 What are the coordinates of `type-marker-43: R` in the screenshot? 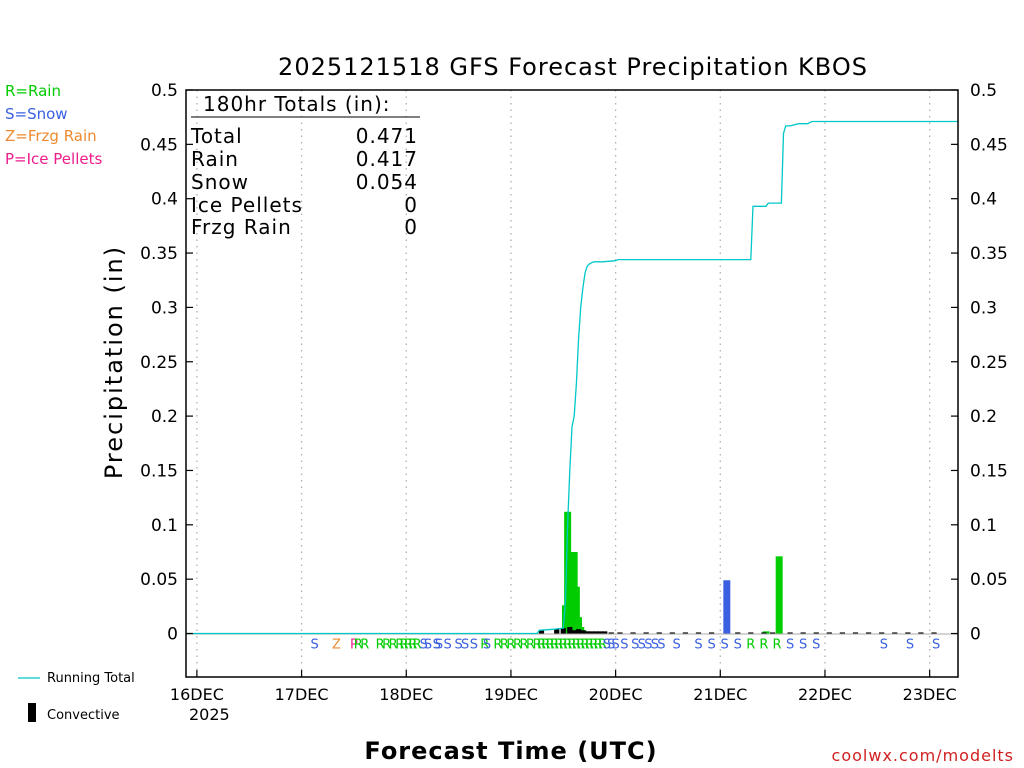 It's located at (598, 644).